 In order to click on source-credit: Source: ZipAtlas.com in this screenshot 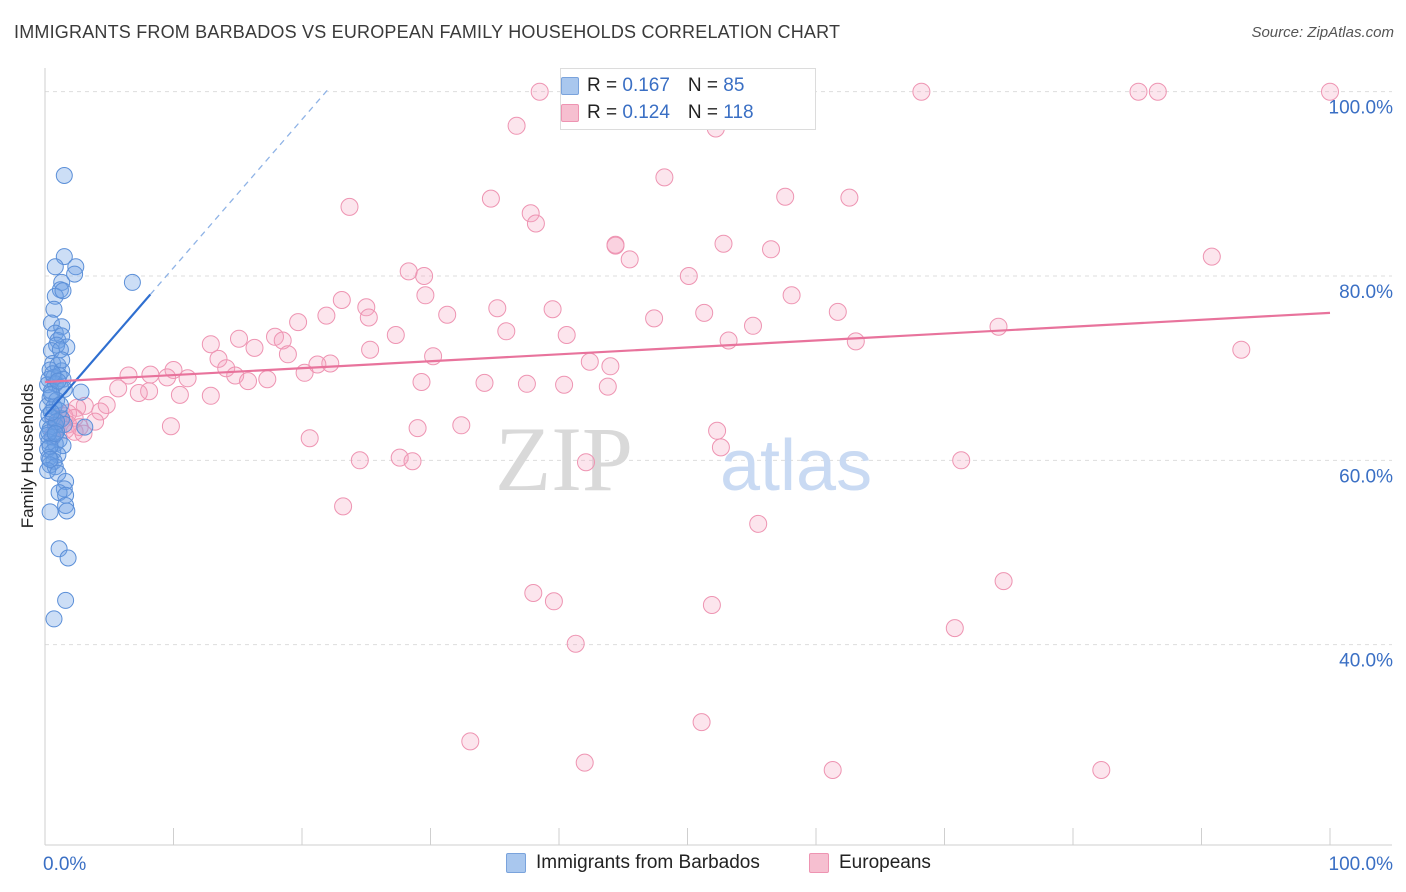, I will do `click(1322, 32)`.